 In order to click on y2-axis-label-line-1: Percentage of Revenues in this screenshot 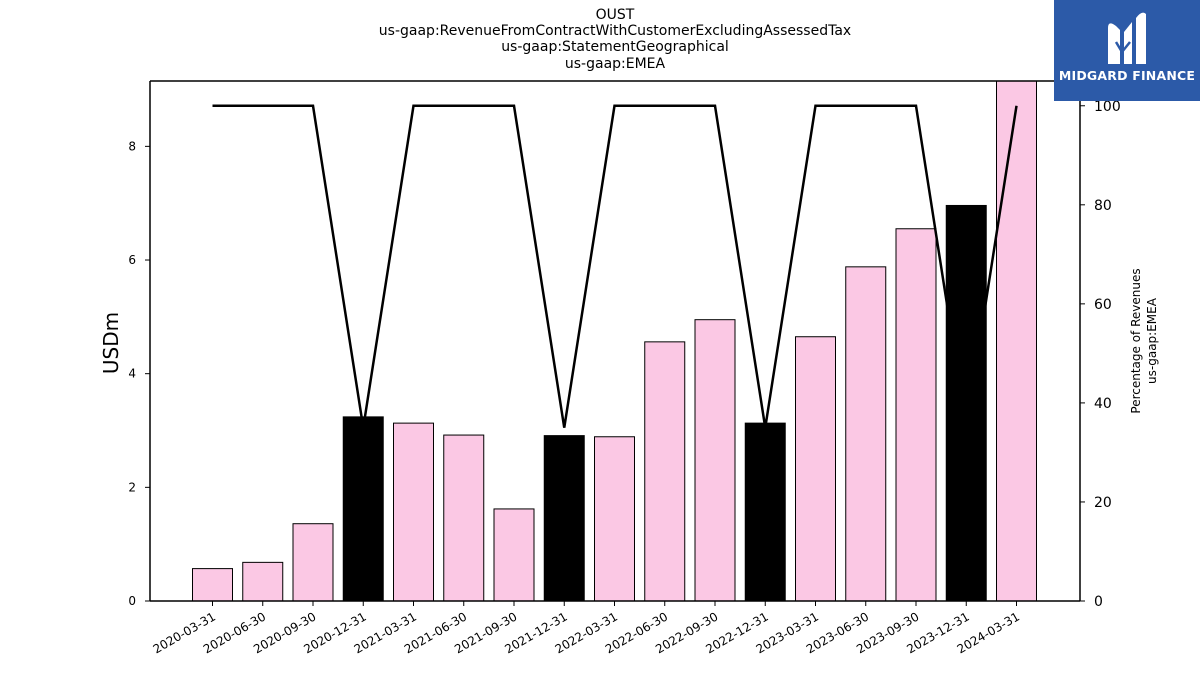, I will do `click(1136, 340)`.